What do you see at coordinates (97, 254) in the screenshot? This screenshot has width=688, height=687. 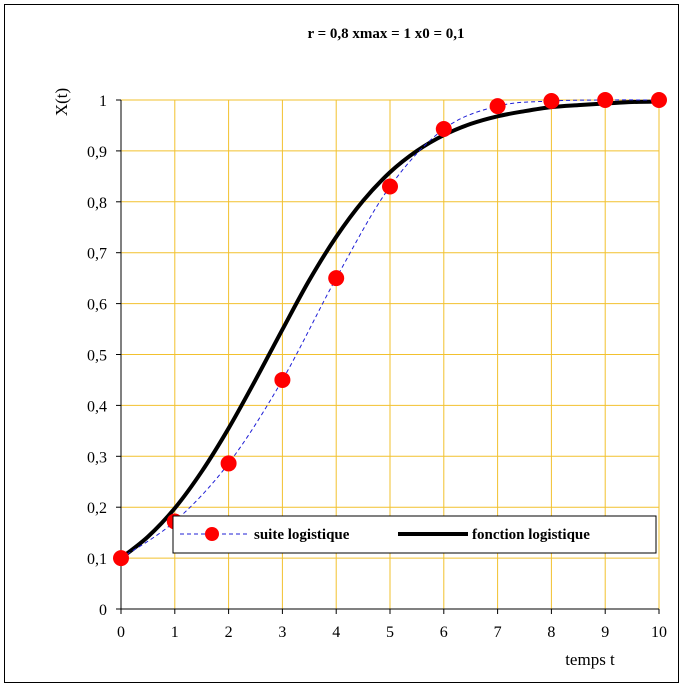 I see `y-tick-label: 0,7` at bounding box center [97, 254].